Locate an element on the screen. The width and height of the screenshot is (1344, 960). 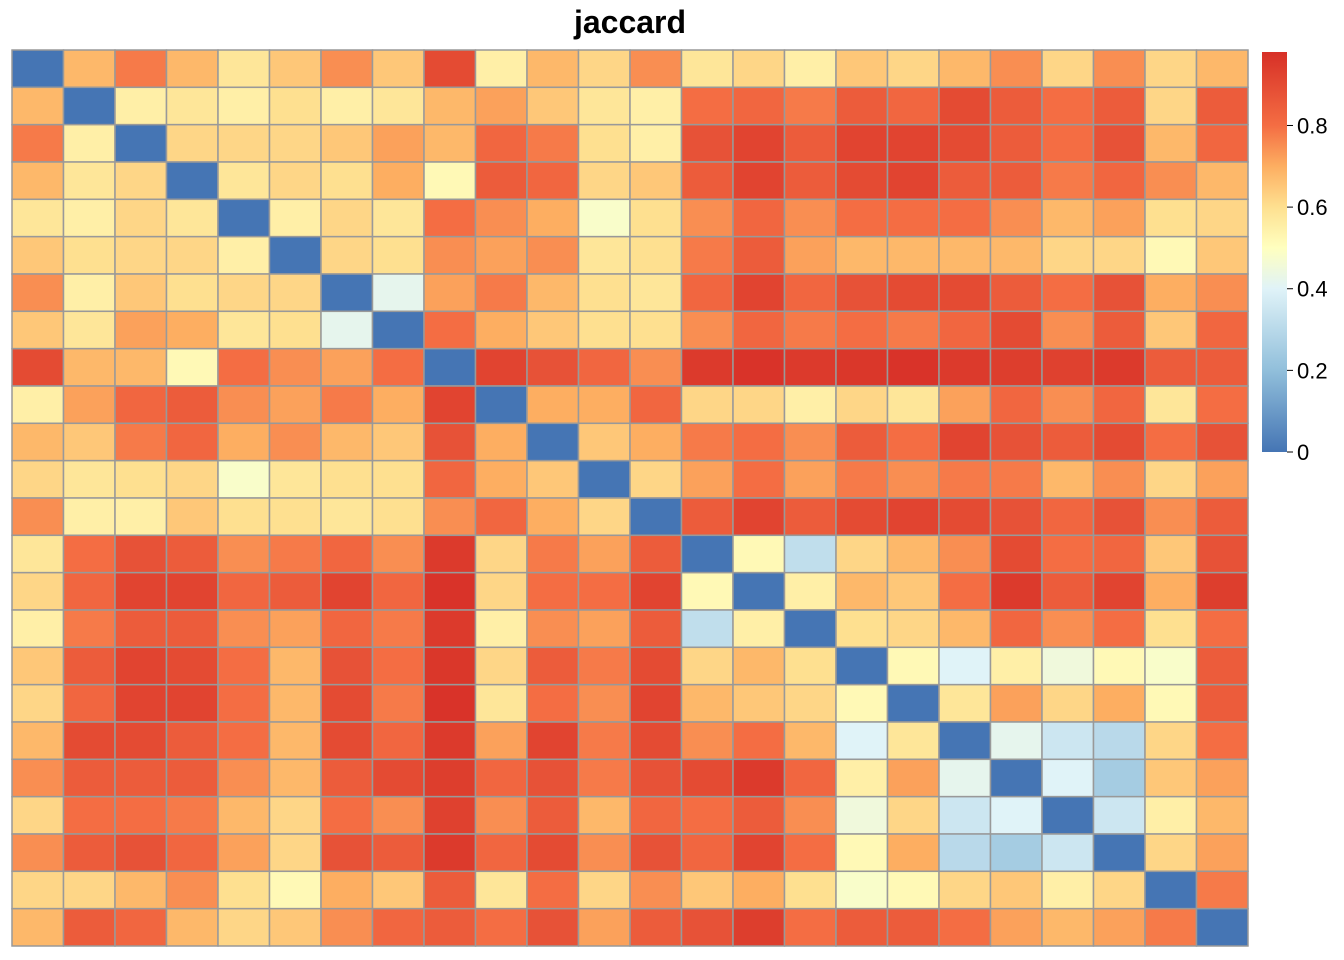
heatmap-cell-r1-c20 is located at coordinates (1068, 106).